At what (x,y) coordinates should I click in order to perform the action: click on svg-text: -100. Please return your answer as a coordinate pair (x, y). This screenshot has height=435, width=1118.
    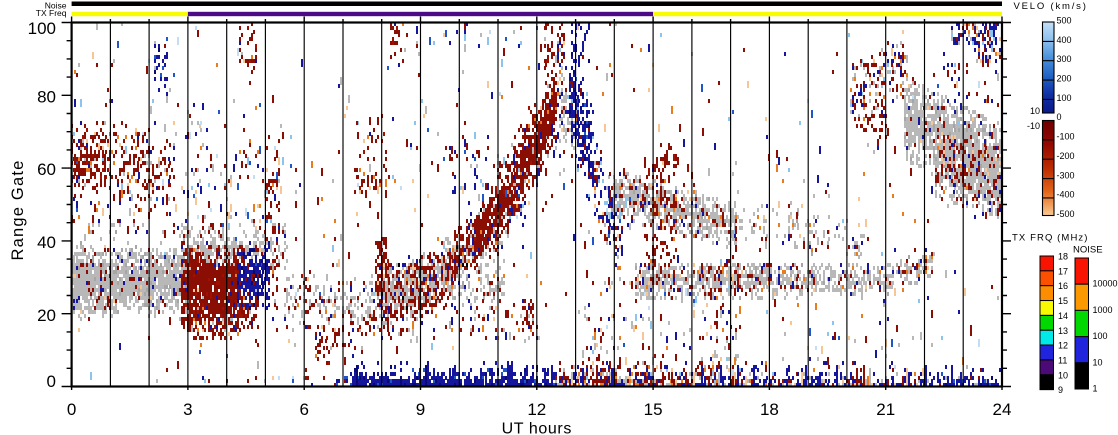
    Looking at the image, I should click on (1066, 137).